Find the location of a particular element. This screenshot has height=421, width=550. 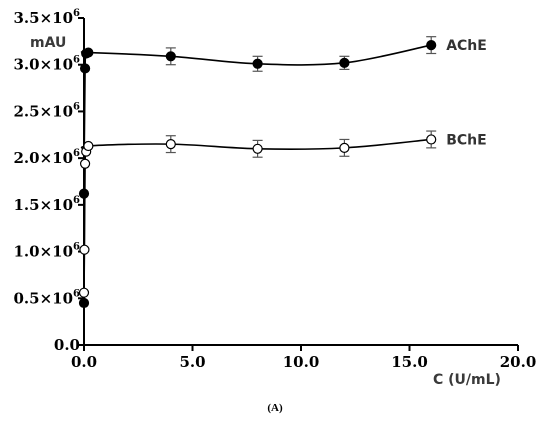

x-tick-label: 15.0 is located at coordinates (409, 362).